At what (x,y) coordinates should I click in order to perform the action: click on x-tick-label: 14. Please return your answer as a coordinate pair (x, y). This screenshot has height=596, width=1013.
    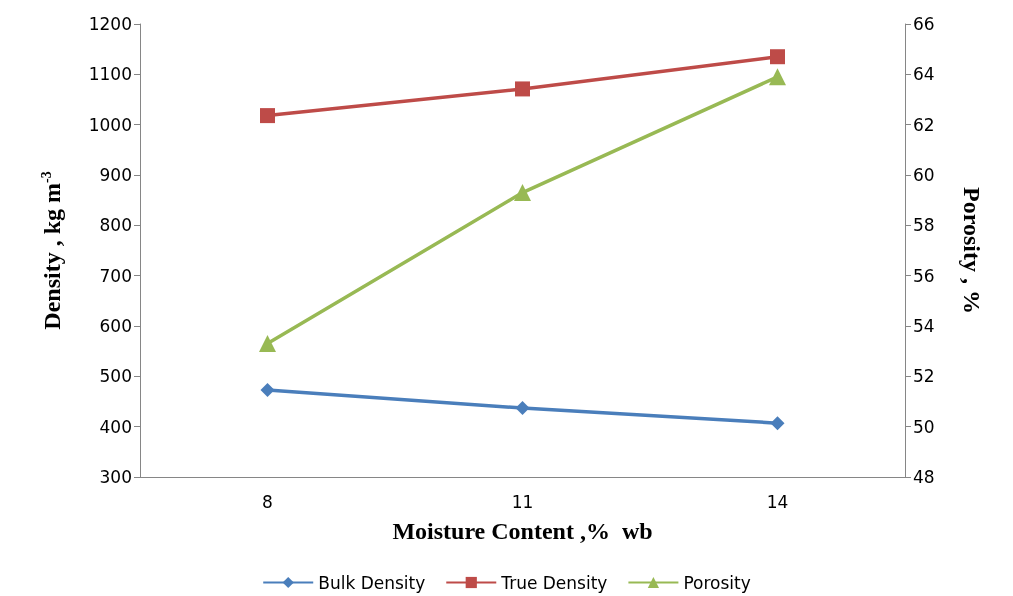
    Looking at the image, I should click on (777, 501).